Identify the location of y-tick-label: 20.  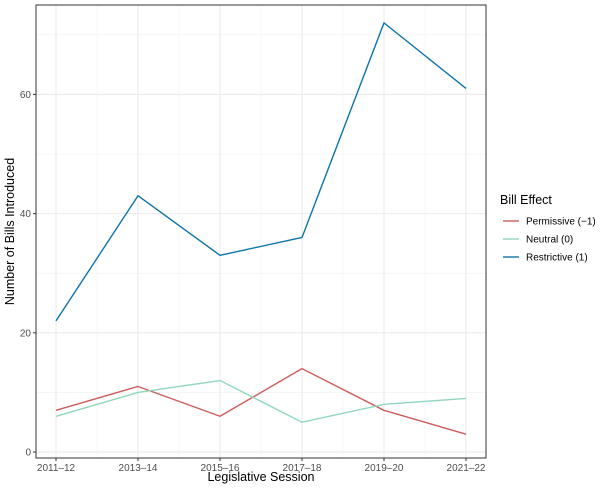
(26, 333).